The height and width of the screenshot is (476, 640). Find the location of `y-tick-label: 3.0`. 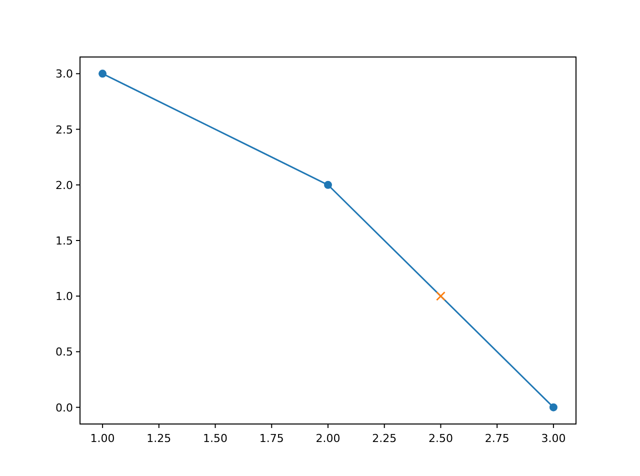

y-tick-label: 3.0 is located at coordinates (64, 74).